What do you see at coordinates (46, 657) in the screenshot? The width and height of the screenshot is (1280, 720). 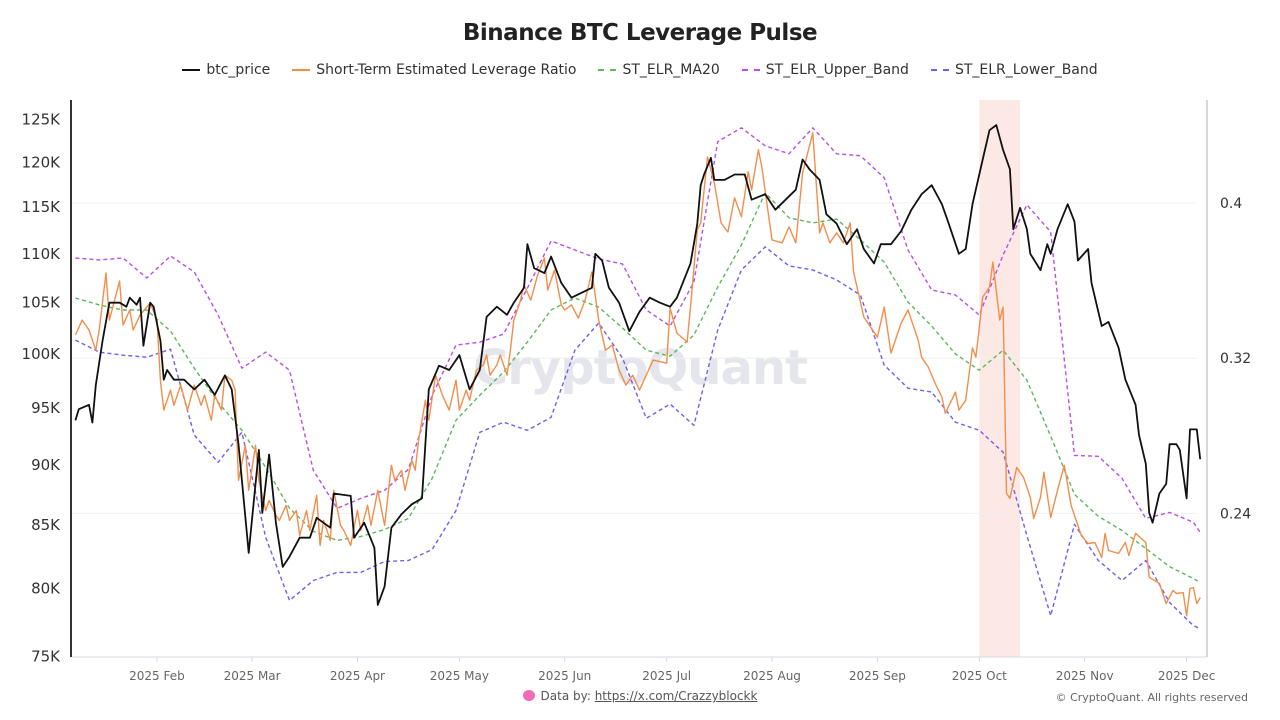 I see `y-left-tick-label: 75K` at bounding box center [46, 657].